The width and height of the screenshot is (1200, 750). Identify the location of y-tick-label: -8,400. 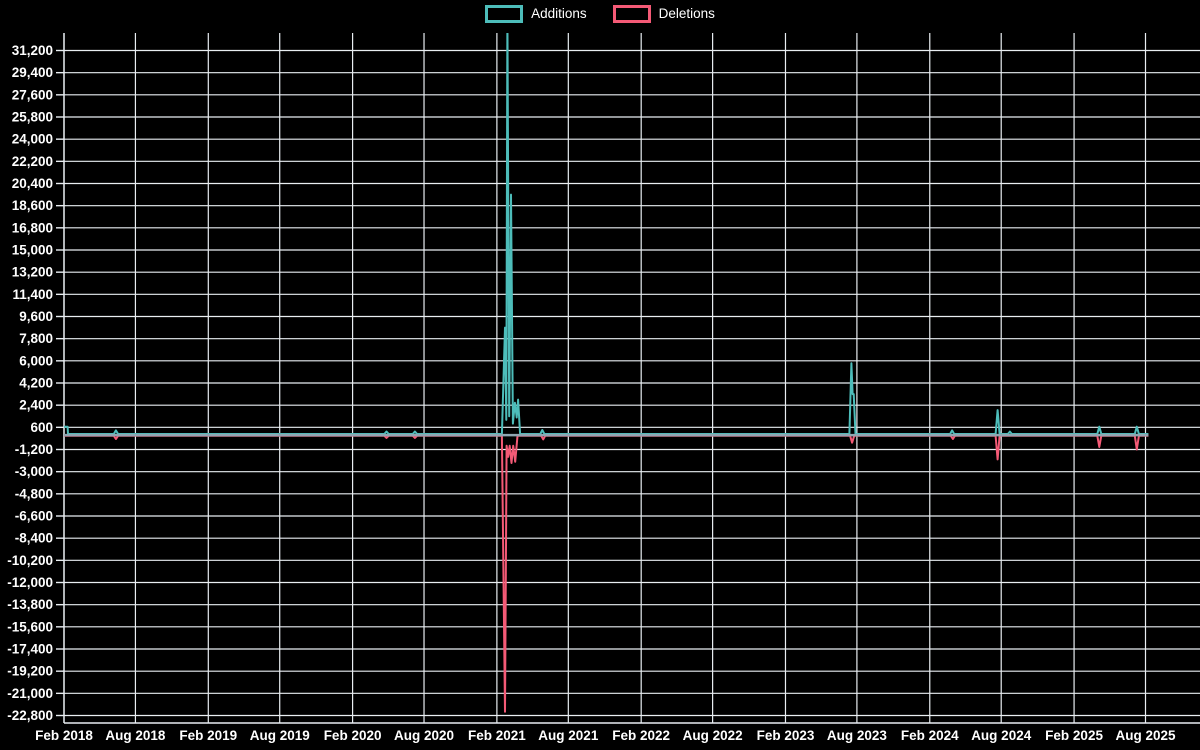
(34, 538).